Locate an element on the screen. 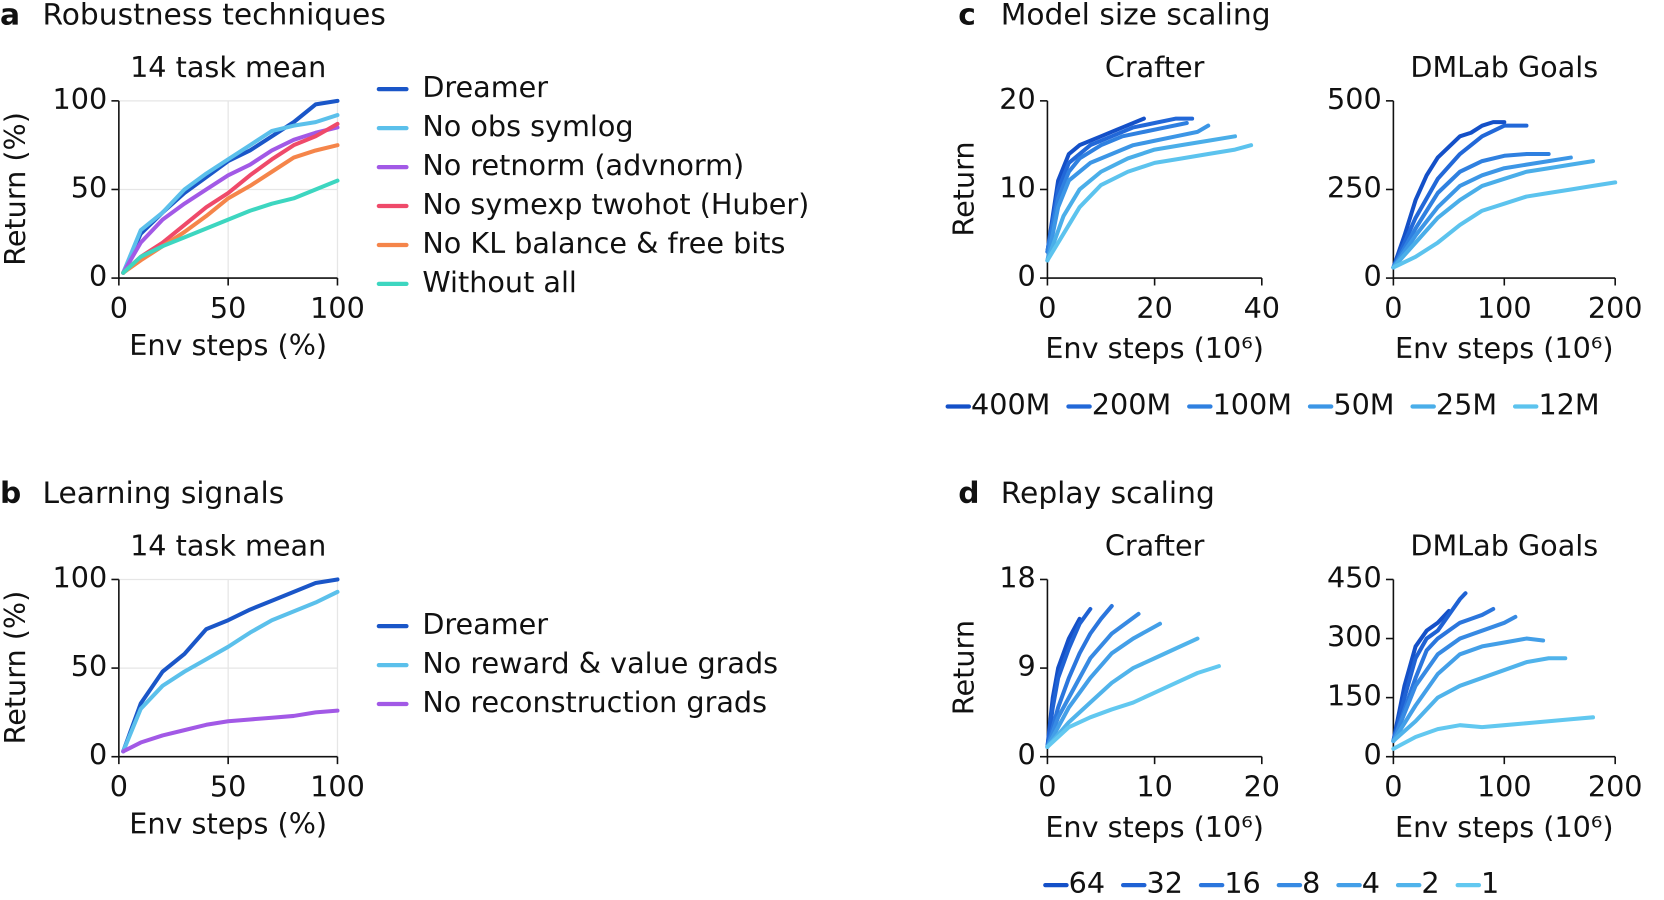  legend-label: 12M is located at coordinates (1568, 404).